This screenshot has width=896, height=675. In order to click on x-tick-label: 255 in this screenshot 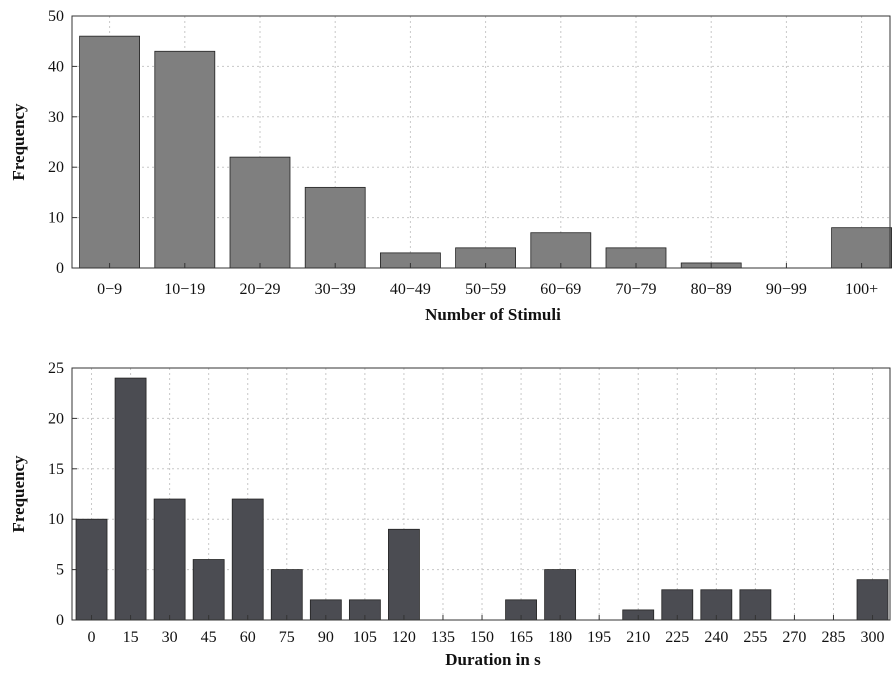, I will do `click(755, 637)`.